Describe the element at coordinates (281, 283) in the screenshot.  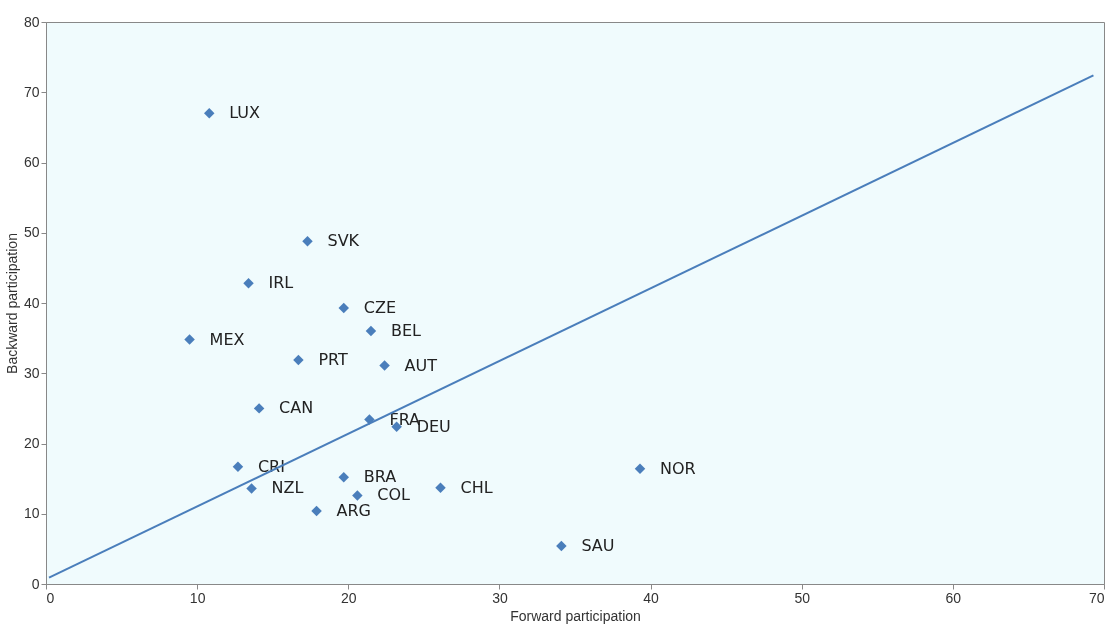
I see `data-label: IRL` at that location.